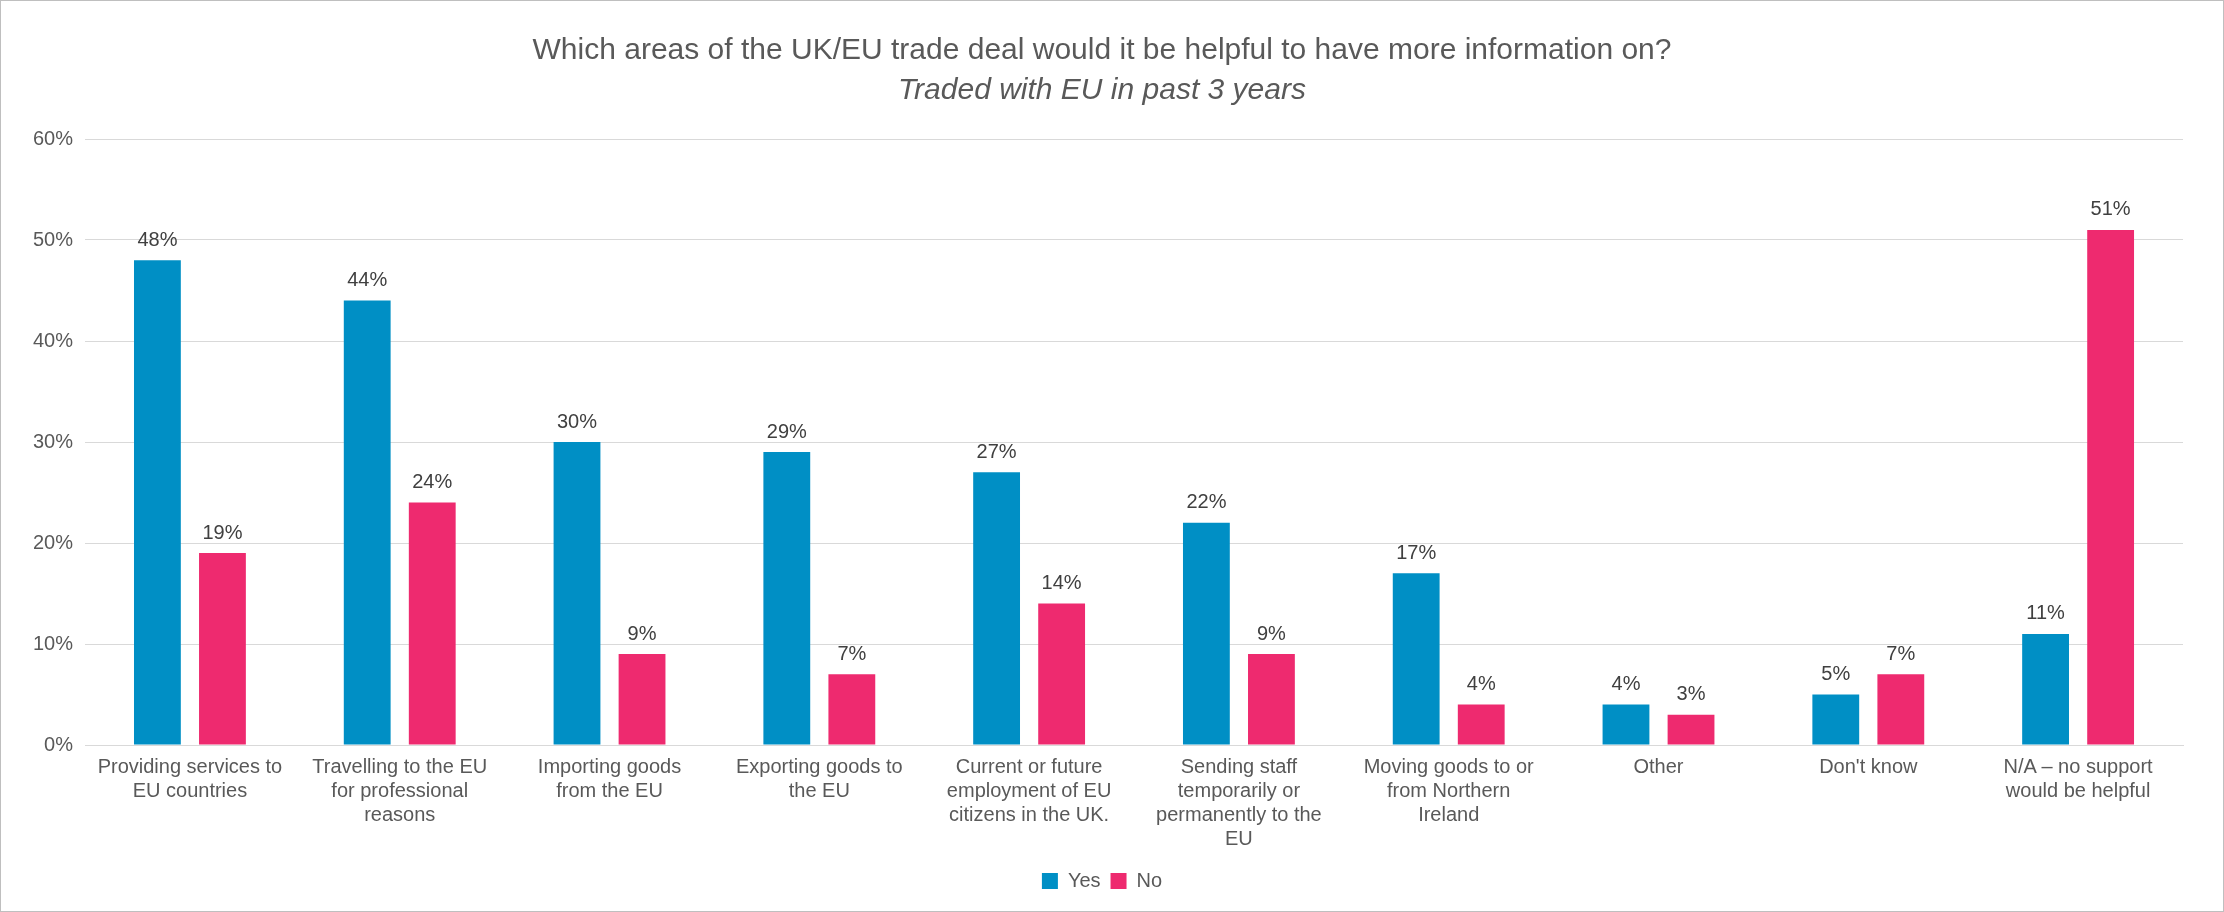  I want to click on y-tick-label: 10%, so click(53, 642).